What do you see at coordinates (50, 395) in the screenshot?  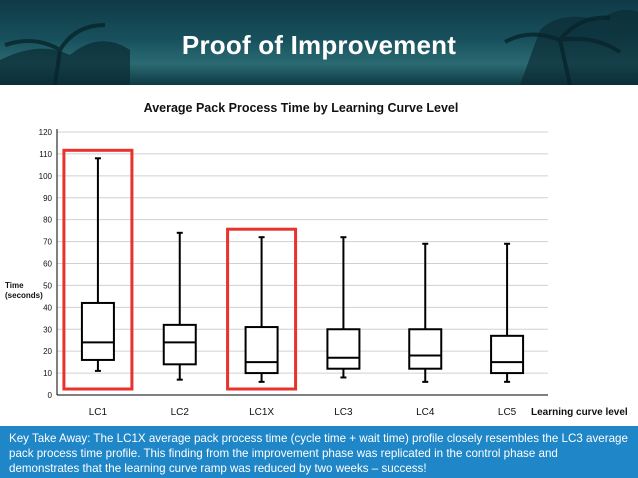 I see `y-tick-label: 0` at bounding box center [50, 395].